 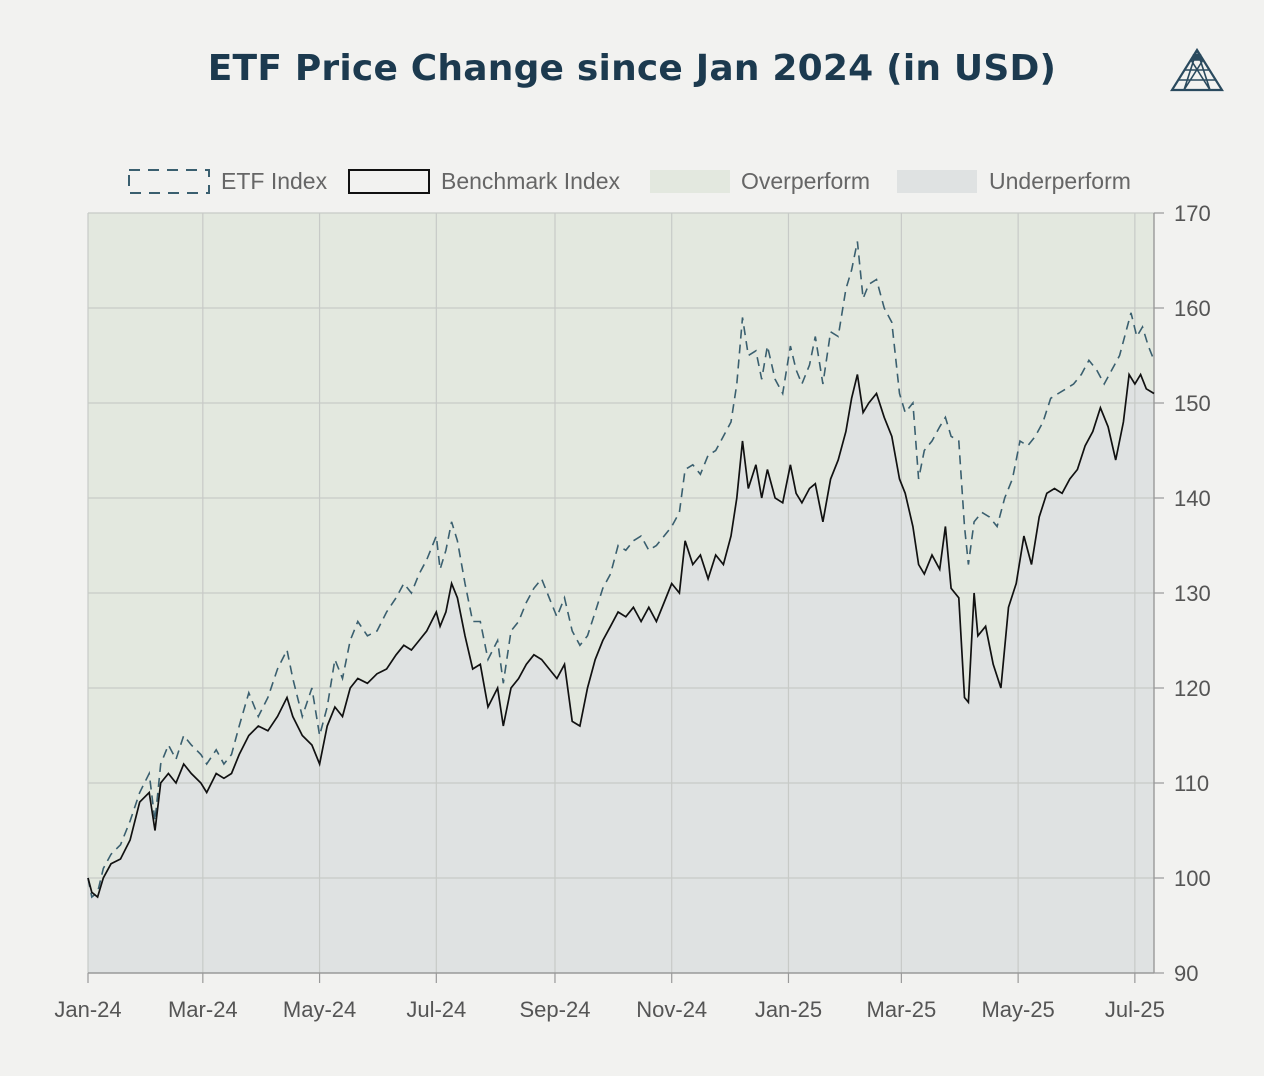 What do you see at coordinates (690, 181) in the screenshot?
I see `legend-swatch-overperform` at bounding box center [690, 181].